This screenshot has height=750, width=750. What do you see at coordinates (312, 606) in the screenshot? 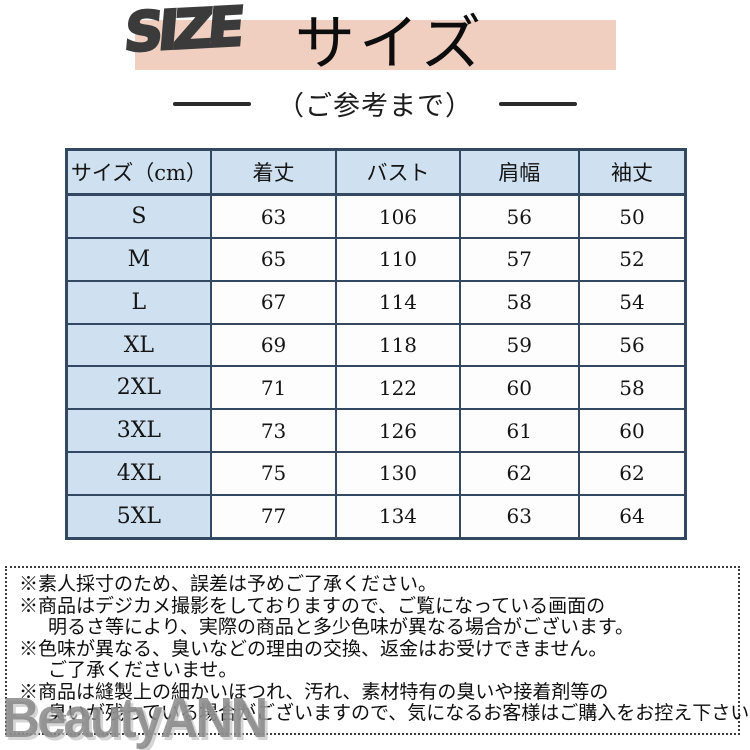
I see `note-line: ※商品はデジカメ撮影をしておりますので、ご覧になっている画面の` at bounding box center [312, 606].